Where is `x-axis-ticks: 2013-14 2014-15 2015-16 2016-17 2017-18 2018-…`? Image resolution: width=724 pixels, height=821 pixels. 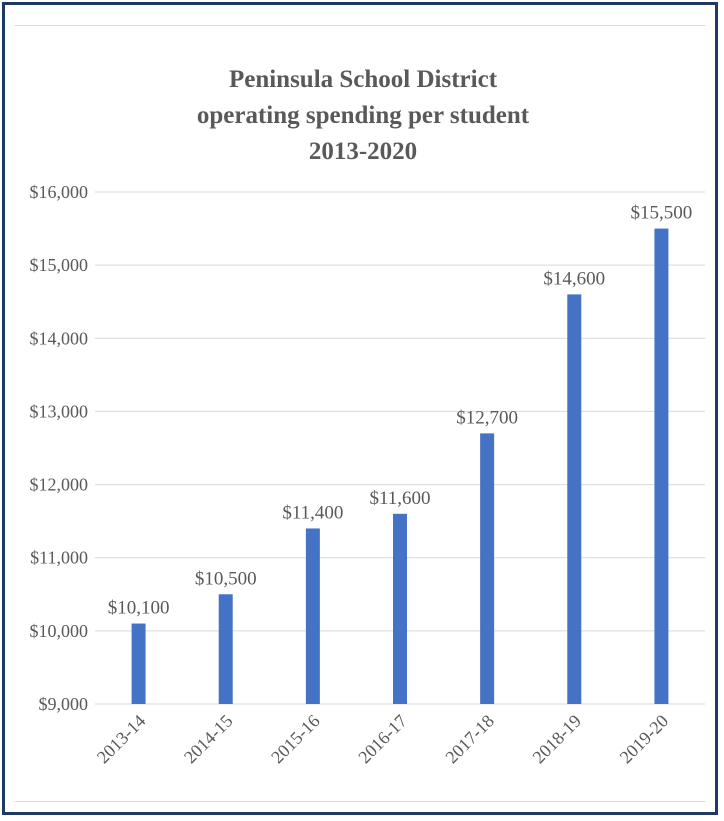 x-axis-ticks: 2013-14 2014-15 2015-16 2016-17 2017-18 2018-… is located at coordinates (382, 739).